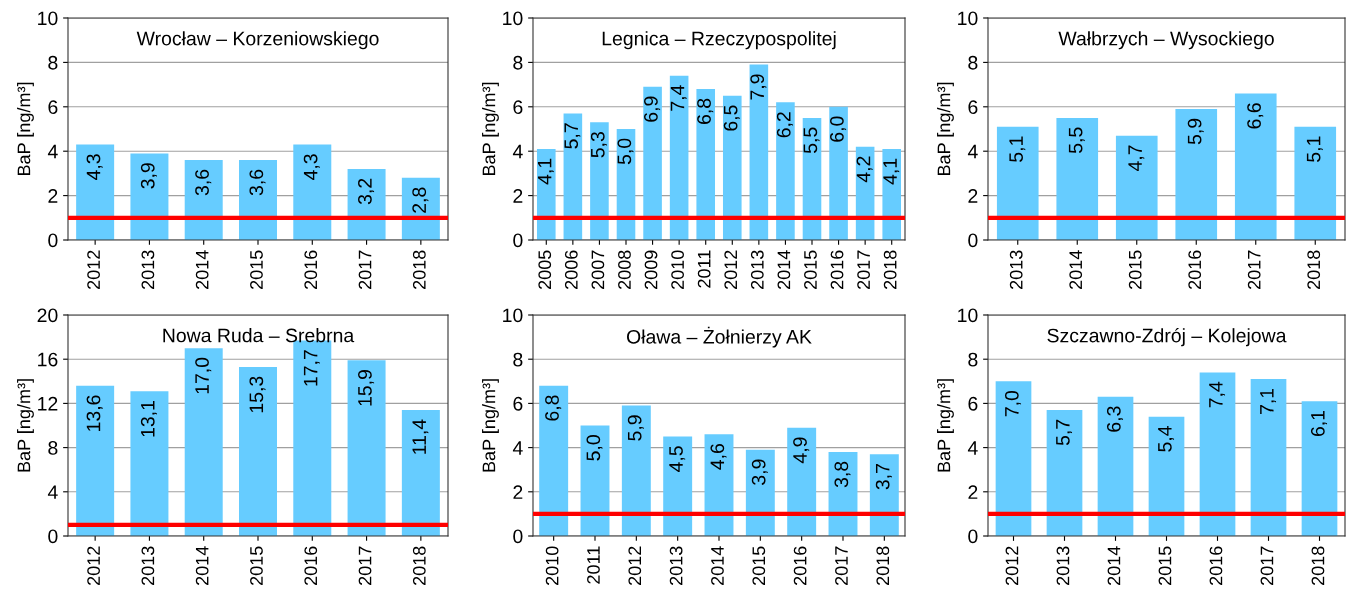 The height and width of the screenshot is (594, 1352). Describe the element at coordinates (1268, 401) in the screenshot. I see `data-label: 7,1` at that location.